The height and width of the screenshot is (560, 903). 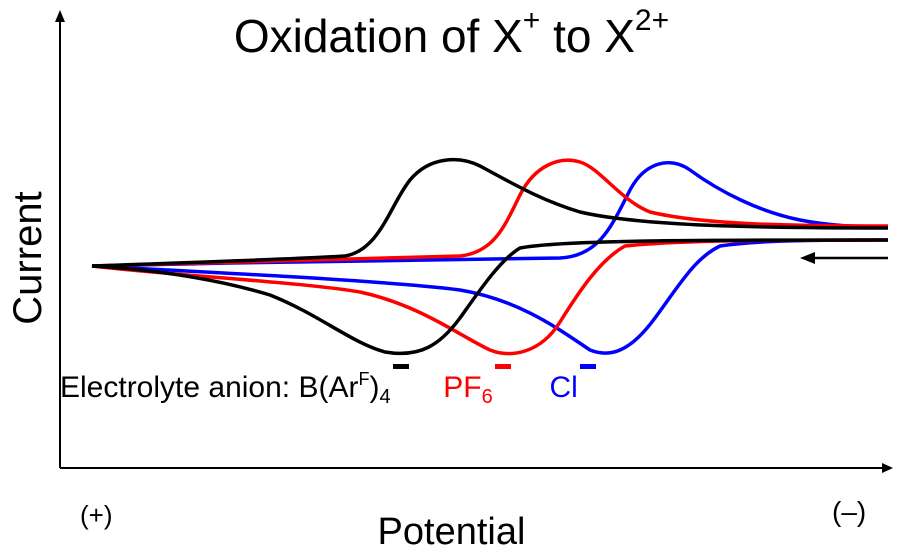 What do you see at coordinates (451, 532) in the screenshot?
I see `x-axis-label: Potential` at bounding box center [451, 532].